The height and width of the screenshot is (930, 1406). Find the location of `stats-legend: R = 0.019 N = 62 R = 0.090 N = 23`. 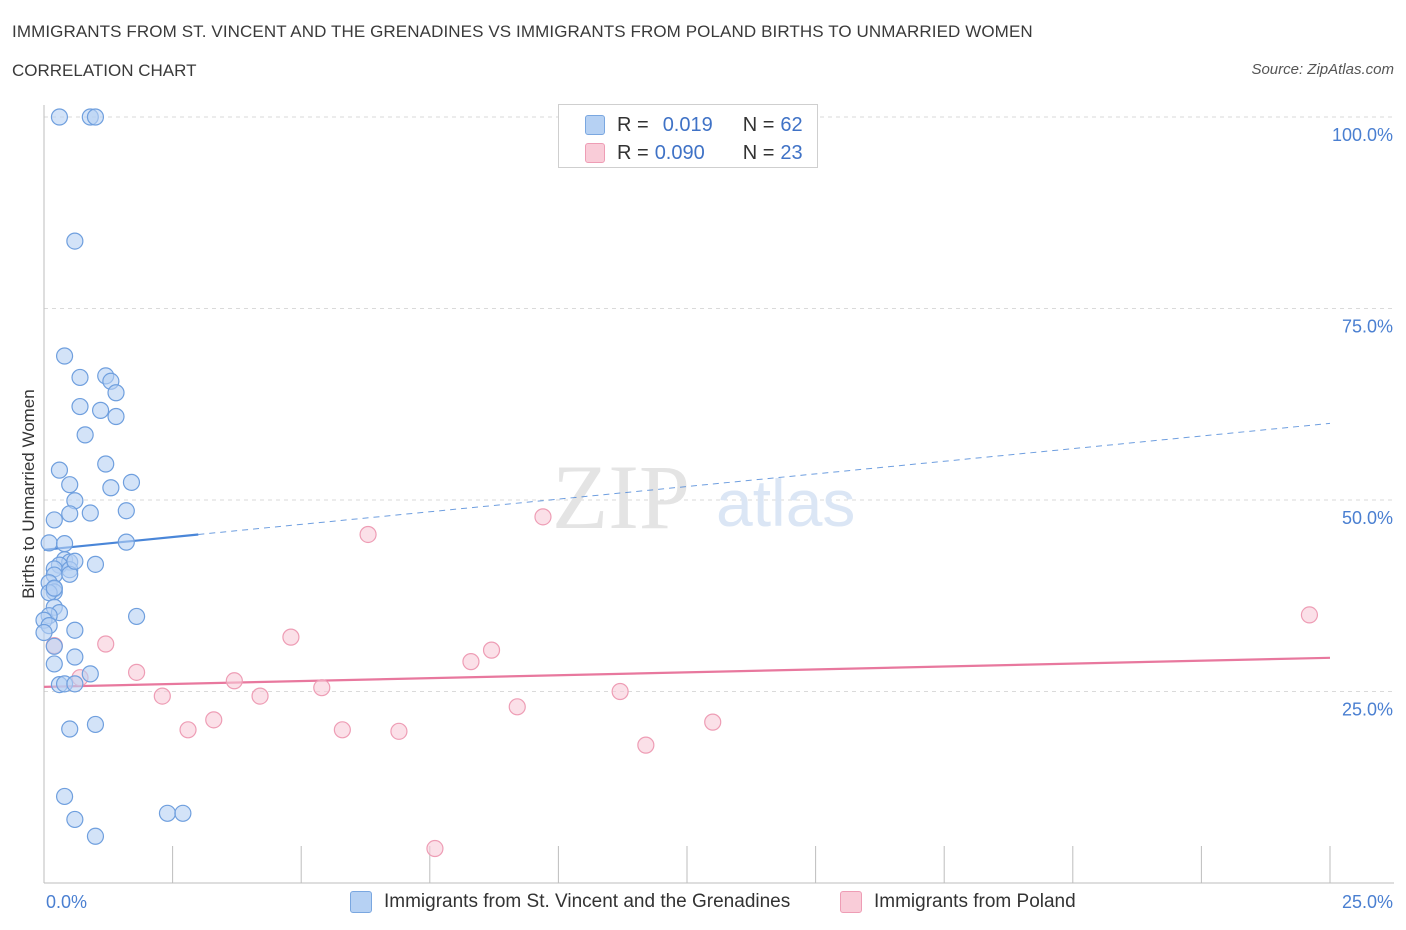

stats-legend: R = 0.019 N = 62 R = 0.090 N = 23 is located at coordinates (688, 136).